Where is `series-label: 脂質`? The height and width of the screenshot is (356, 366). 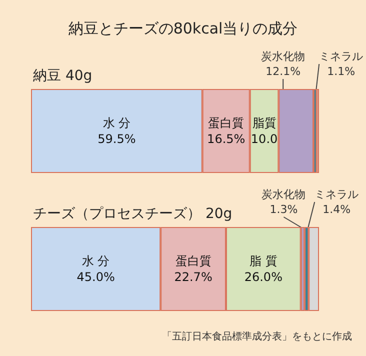
series-label: 脂質 is located at coordinates (264, 123).